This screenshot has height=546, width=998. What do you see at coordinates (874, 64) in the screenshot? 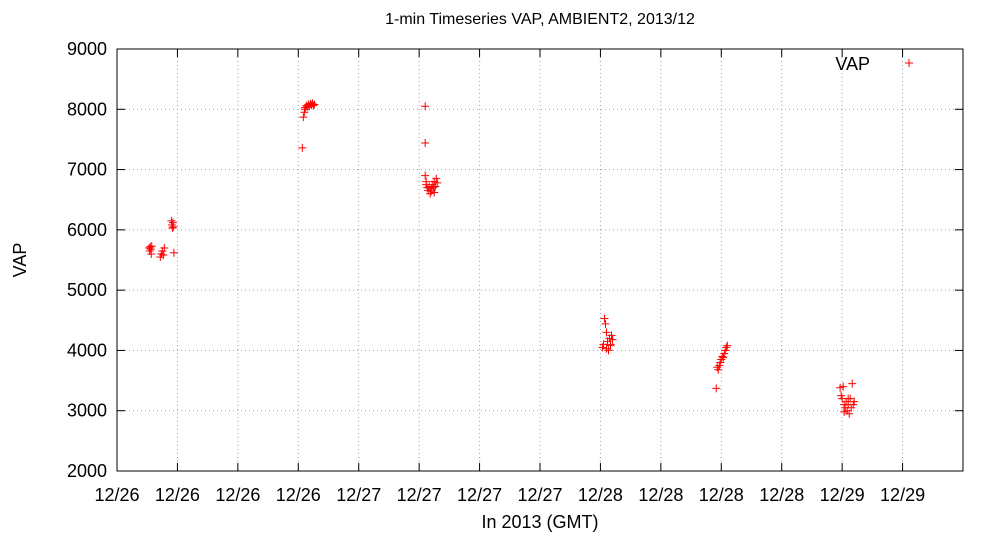
I see `legend: VAP` at bounding box center [874, 64].